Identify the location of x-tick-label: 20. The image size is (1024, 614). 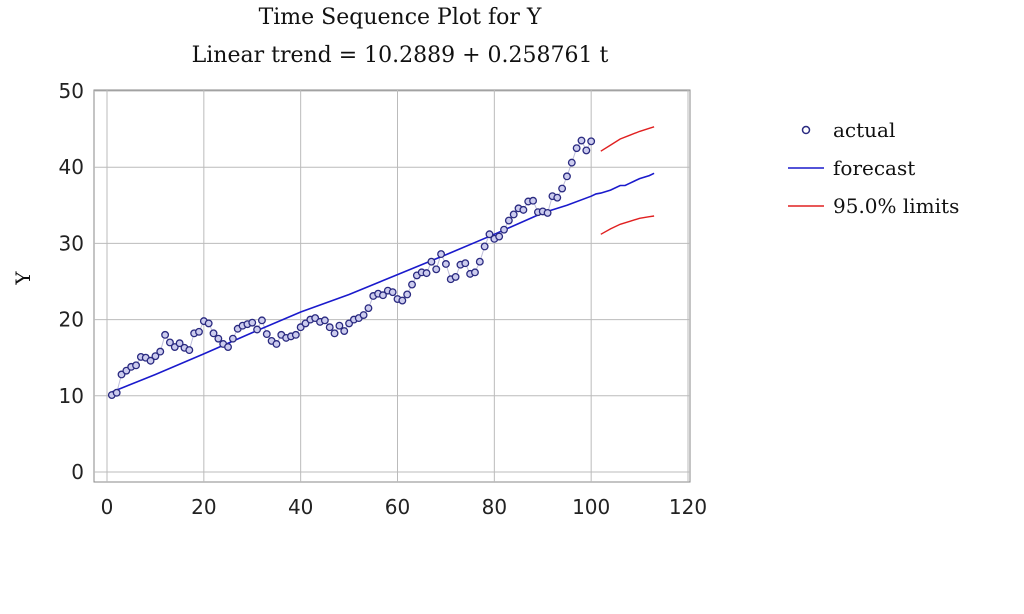
(203, 507).